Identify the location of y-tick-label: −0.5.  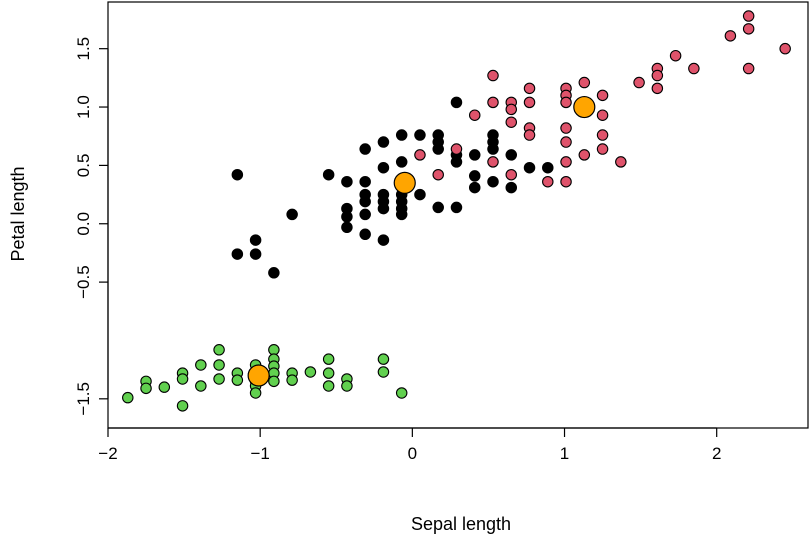
(83, 282).